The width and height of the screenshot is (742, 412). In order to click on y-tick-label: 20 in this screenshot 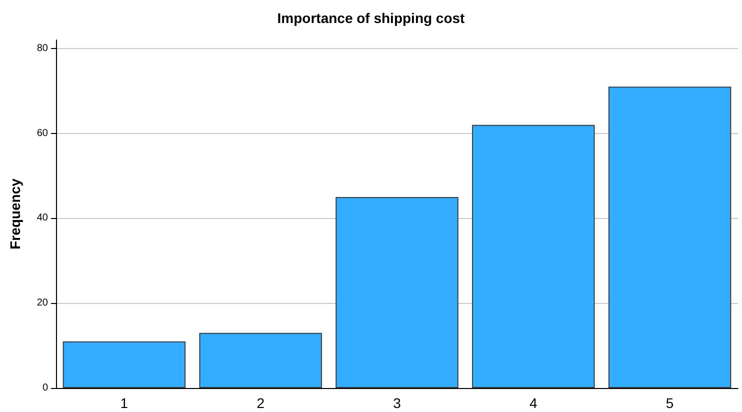, I will do `click(42, 303)`.